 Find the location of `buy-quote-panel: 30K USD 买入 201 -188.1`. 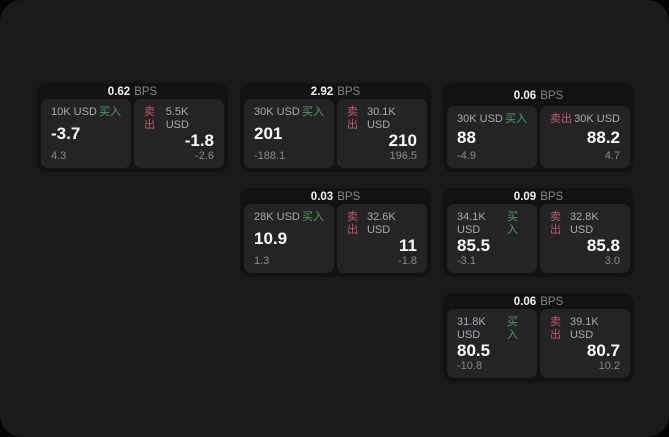

buy-quote-panel: 30K USD 买入 201 -188.1 is located at coordinates (289, 133).